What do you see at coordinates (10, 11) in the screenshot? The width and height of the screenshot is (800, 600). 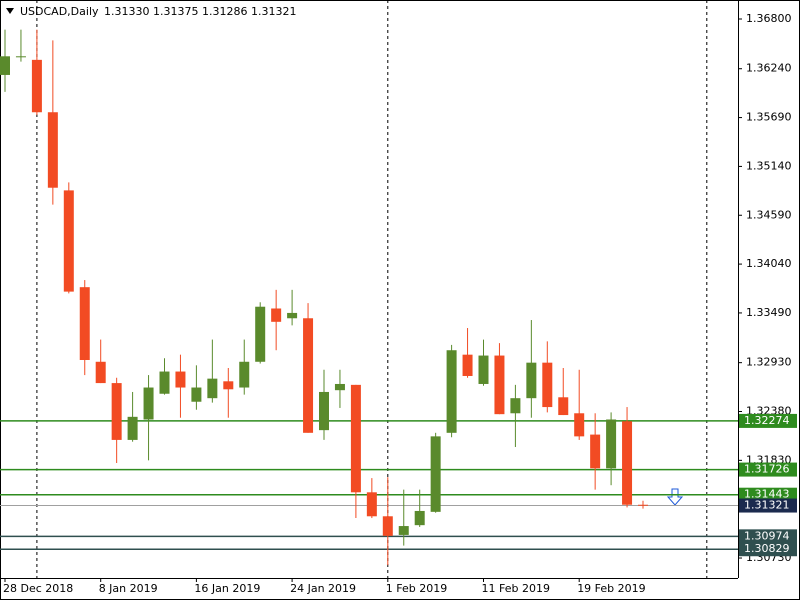 I see `header-arrow` at bounding box center [10, 11].